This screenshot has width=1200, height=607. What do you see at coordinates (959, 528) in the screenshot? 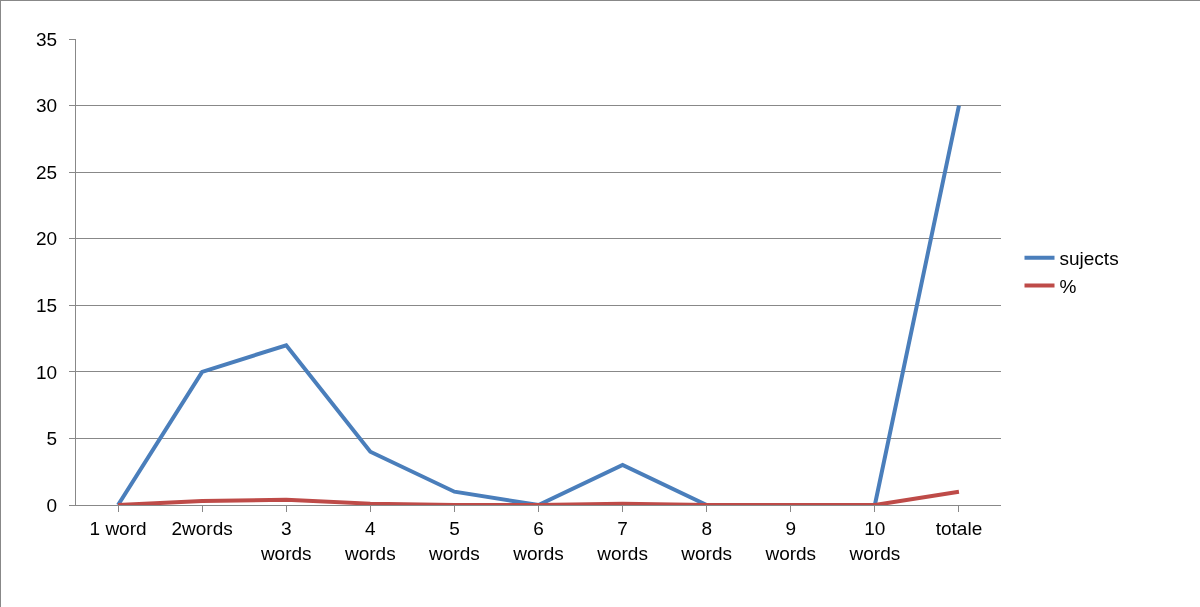
I see `x-tick-label: totale` at bounding box center [959, 528].